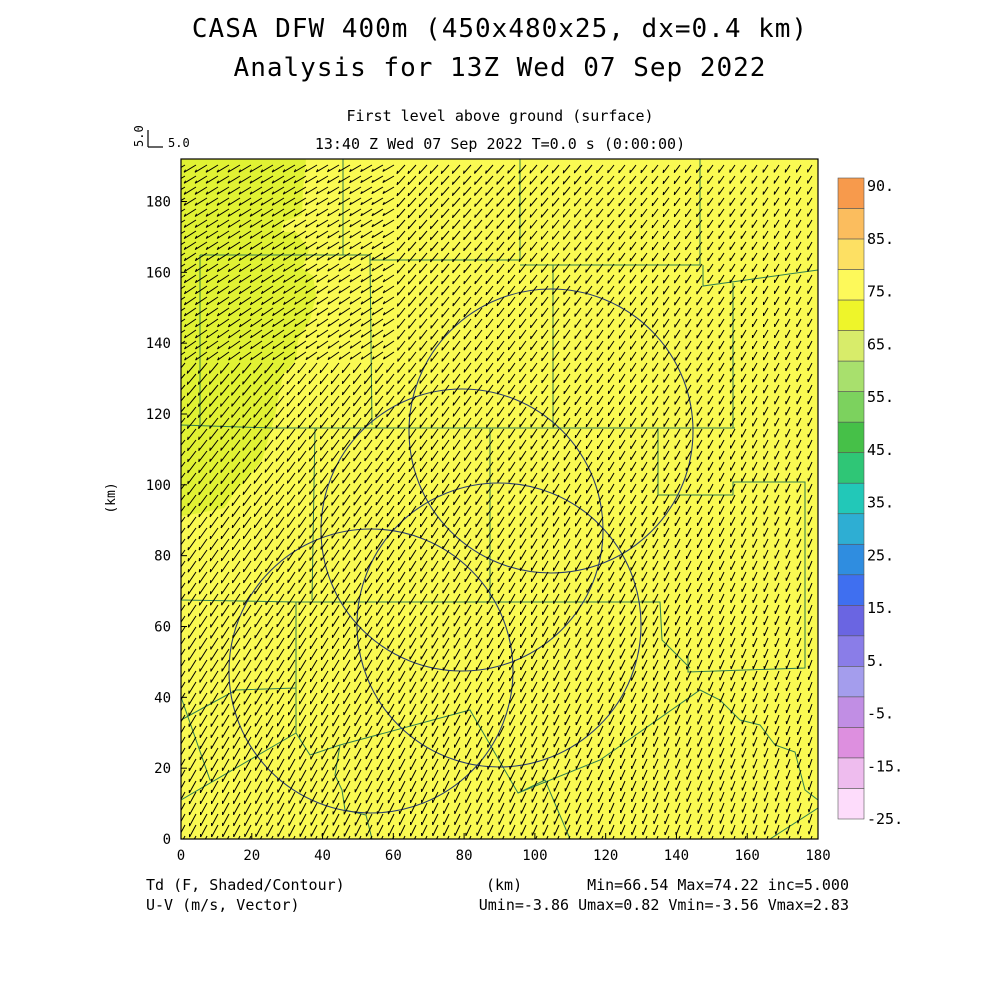 This screenshot has height=1000, width=1000. What do you see at coordinates (880, 555) in the screenshot?
I see `colorbar-label: 25.` at bounding box center [880, 555].